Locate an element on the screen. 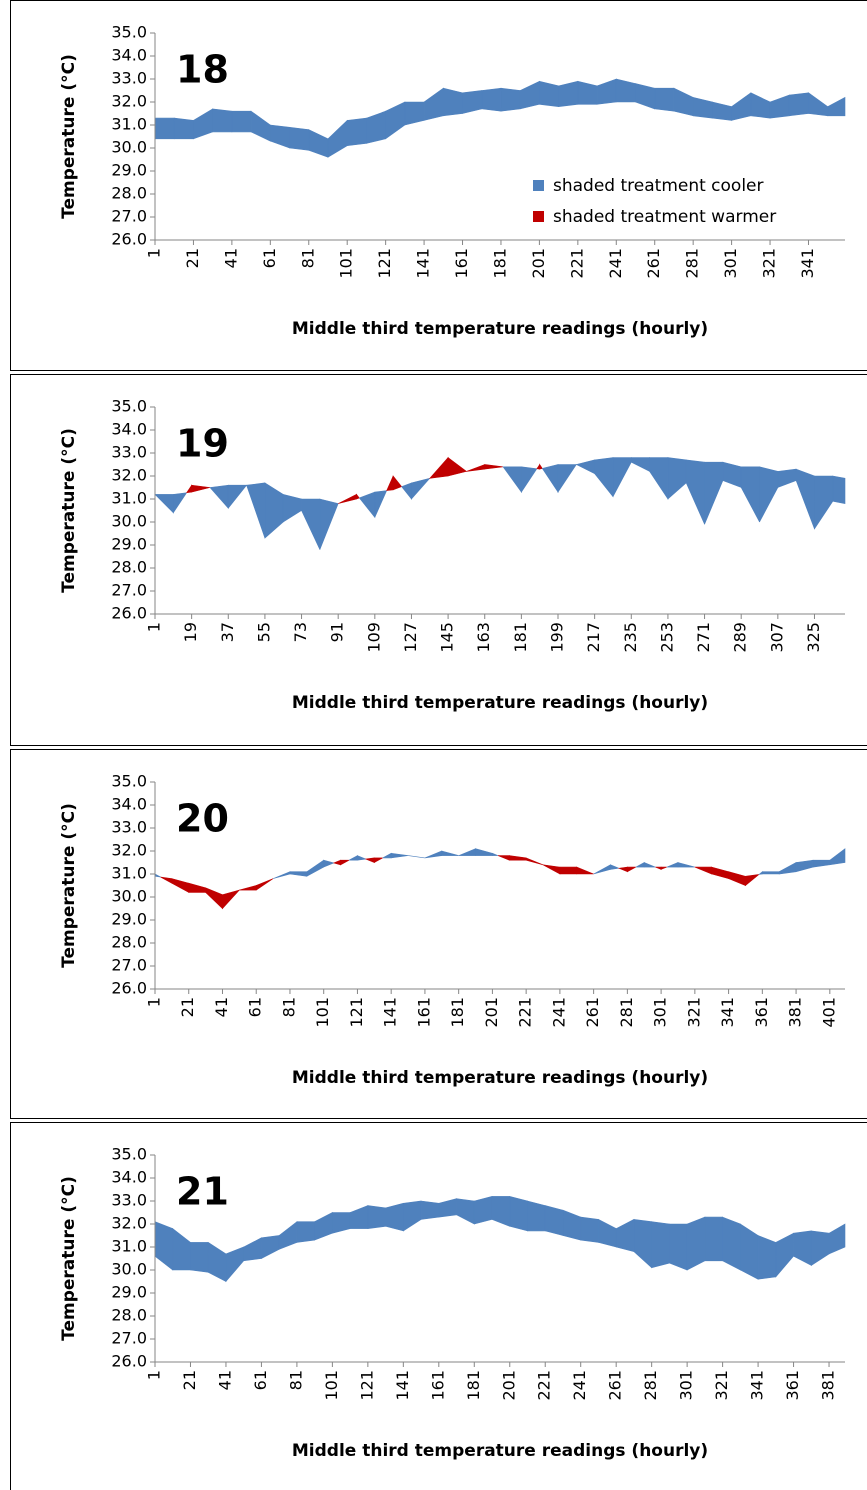 This screenshot has width=867, height=1490. x-tick-label: 221 is located at coordinates (544, 1385).